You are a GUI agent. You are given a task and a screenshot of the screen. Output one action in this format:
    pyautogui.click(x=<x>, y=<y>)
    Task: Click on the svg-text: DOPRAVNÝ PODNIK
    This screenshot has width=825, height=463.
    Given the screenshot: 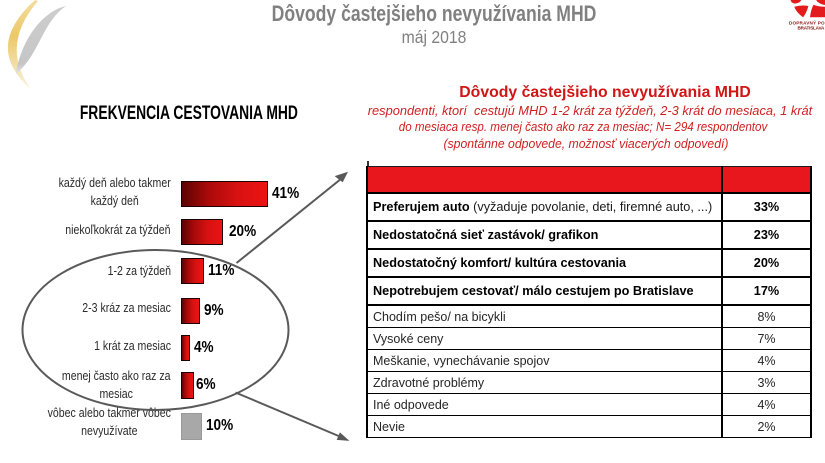 What is the action you would take?
    pyautogui.click(x=807, y=23)
    